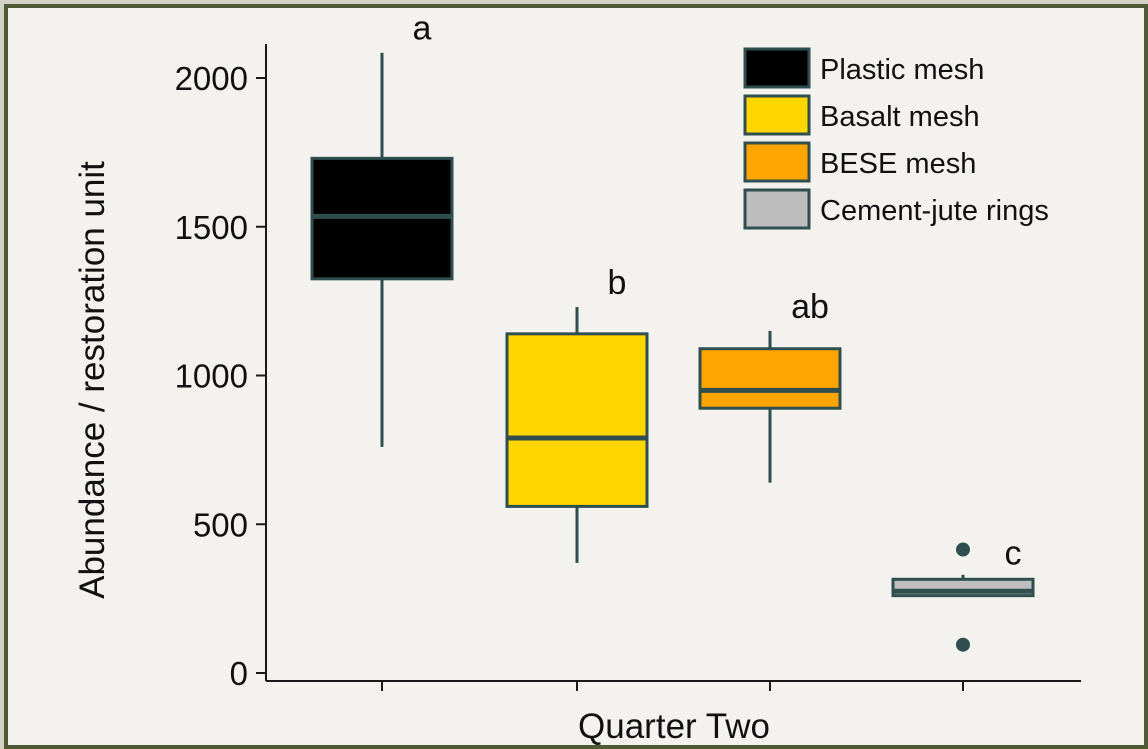  I want to click on y-ticks: 0 500 1000 1500 2000, so click(220, 376).